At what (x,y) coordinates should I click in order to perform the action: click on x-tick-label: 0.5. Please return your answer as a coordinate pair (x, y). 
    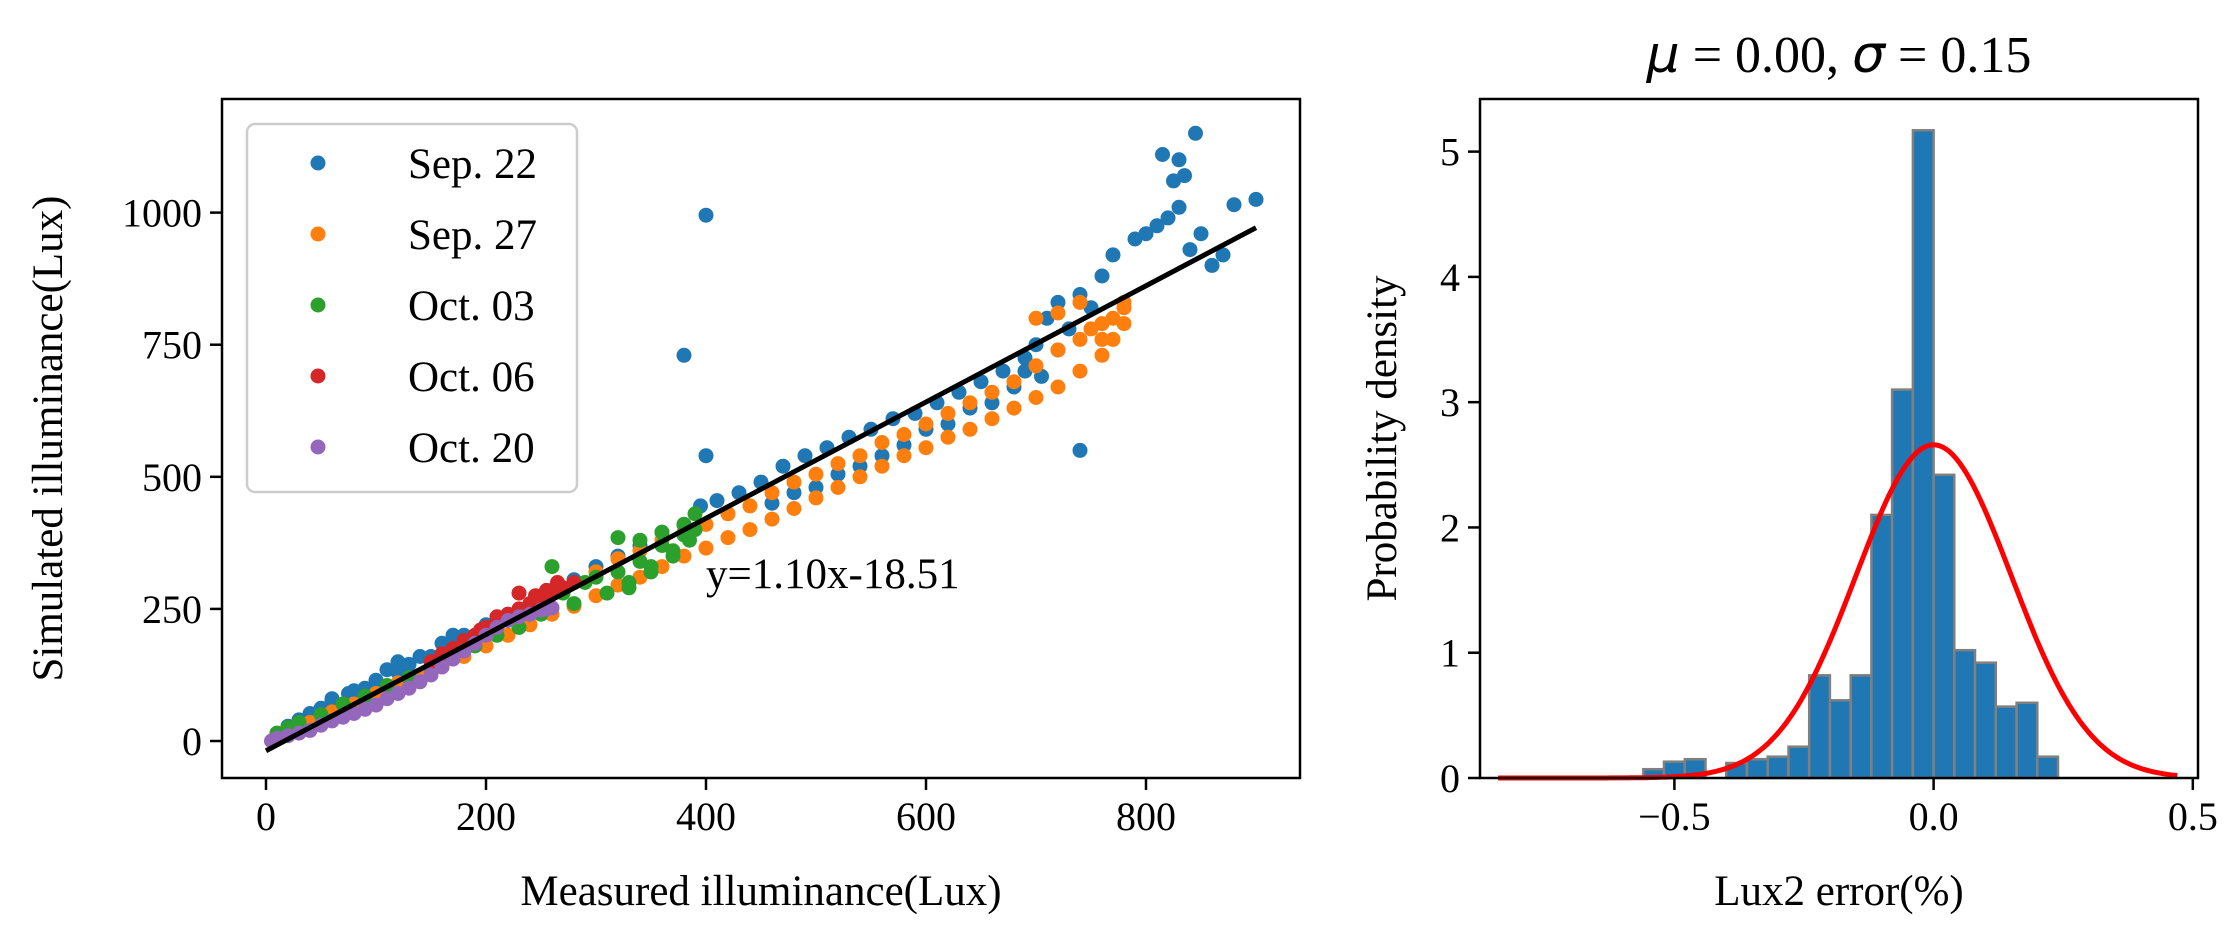
    Looking at the image, I should click on (2193, 816).